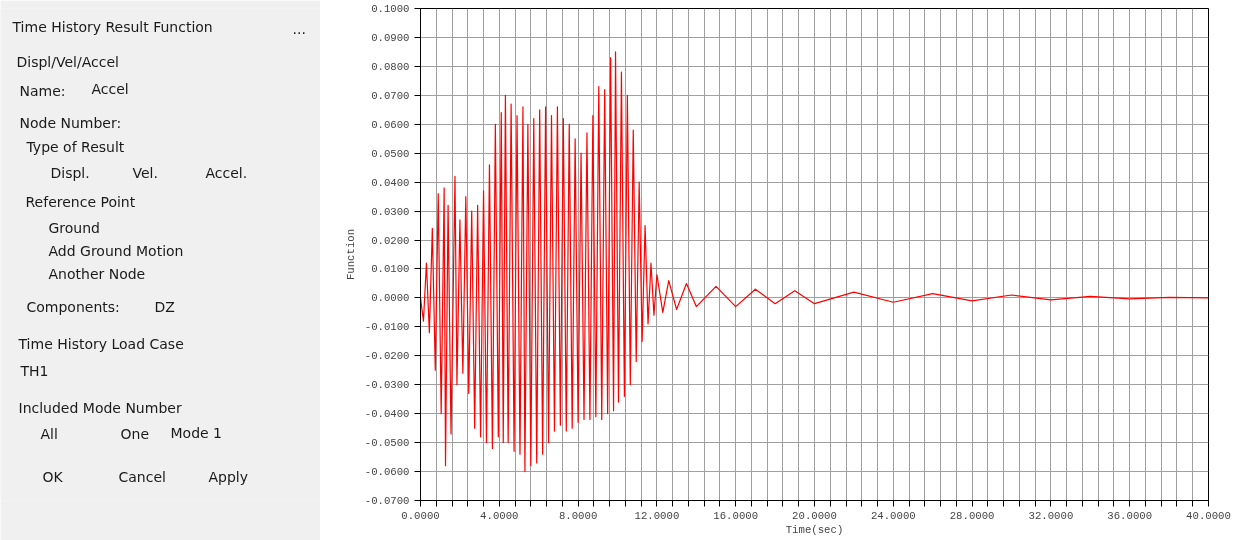 This screenshot has height=540, width=1243. I want to click on y-tick-label: 0.0100, so click(390, 269).